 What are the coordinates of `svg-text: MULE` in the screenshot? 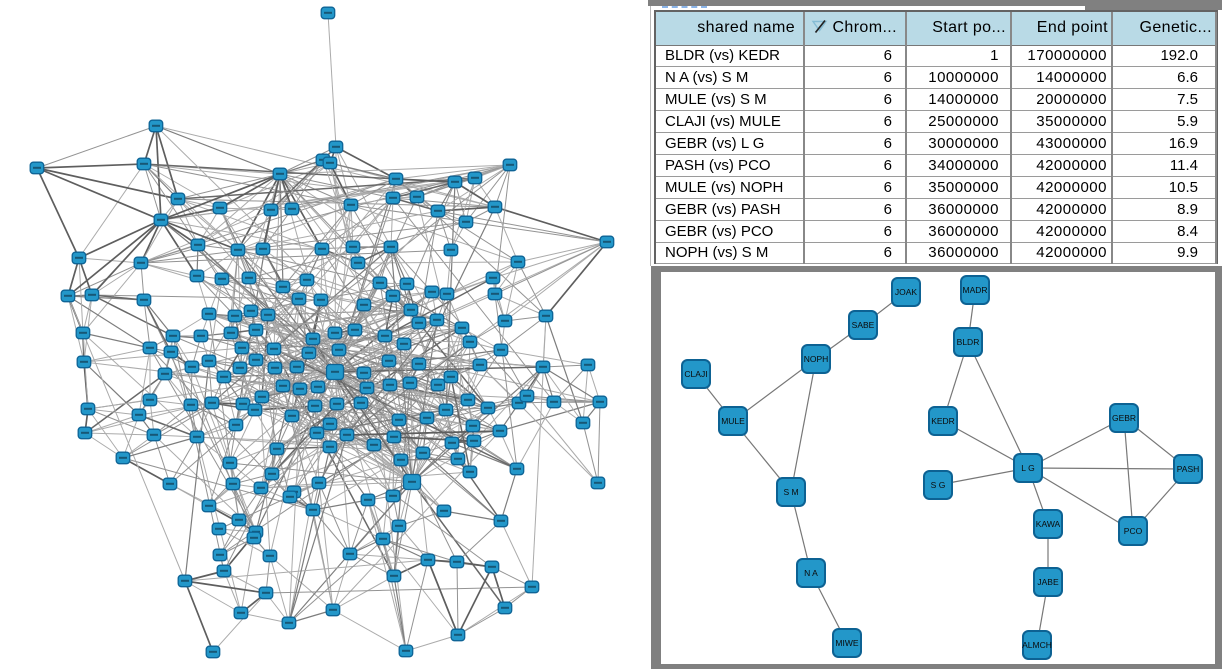 It's located at (733, 421).